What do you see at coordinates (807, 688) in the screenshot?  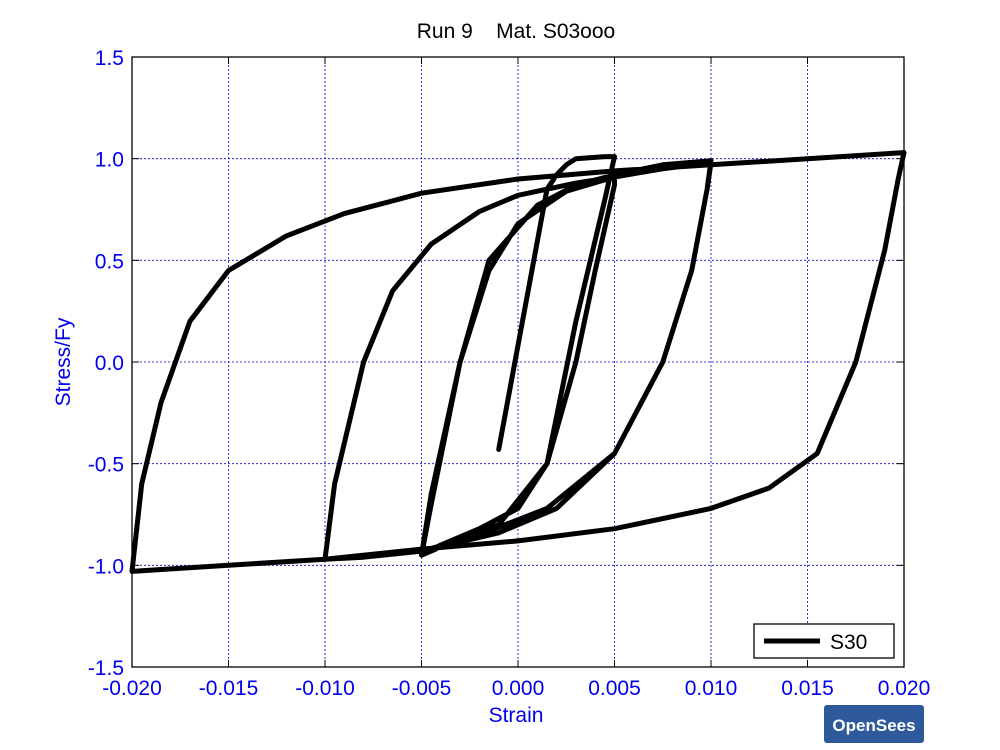 I see `x-tick-label: 0.015` at bounding box center [807, 688].